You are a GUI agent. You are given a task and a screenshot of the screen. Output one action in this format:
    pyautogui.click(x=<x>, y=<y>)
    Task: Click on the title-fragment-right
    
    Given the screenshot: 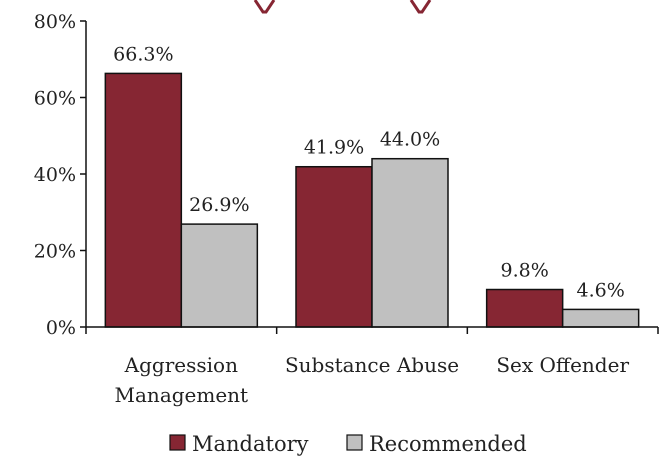 What is the action you would take?
    pyautogui.click(x=420, y=7)
    